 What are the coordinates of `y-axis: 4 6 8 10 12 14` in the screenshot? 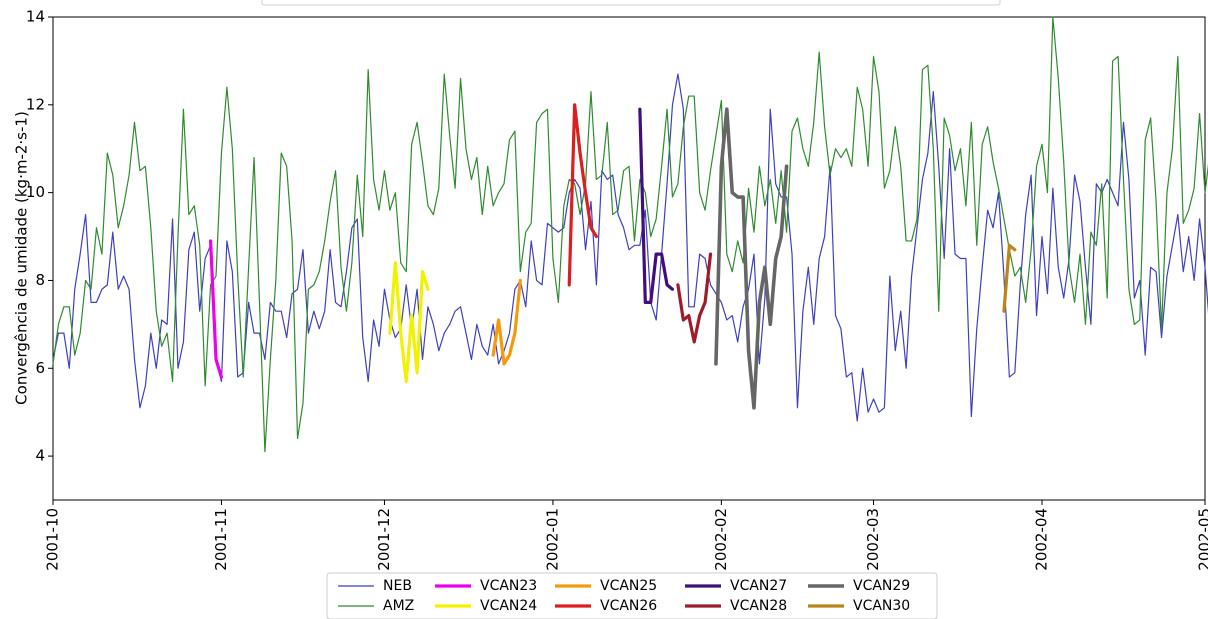 It's located at (39, 236).